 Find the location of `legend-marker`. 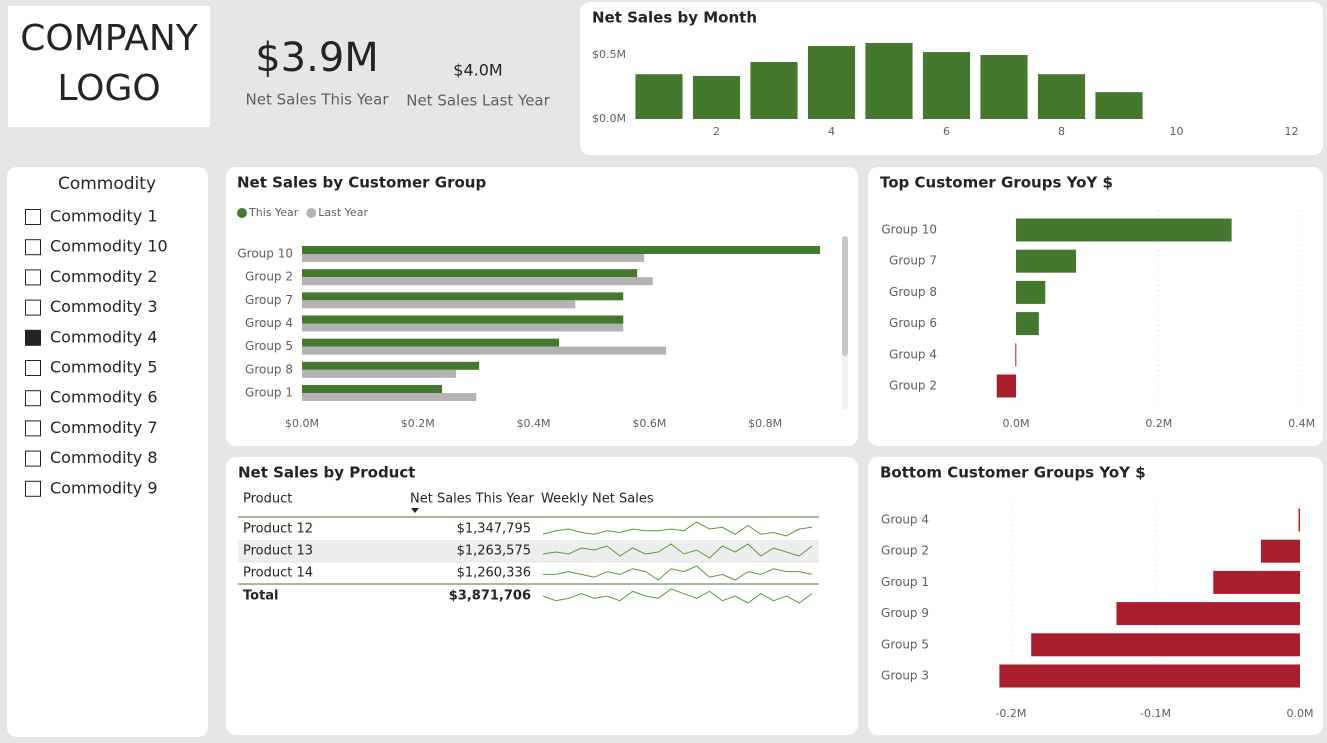

legend-marker is located at coordinates (311, 213).